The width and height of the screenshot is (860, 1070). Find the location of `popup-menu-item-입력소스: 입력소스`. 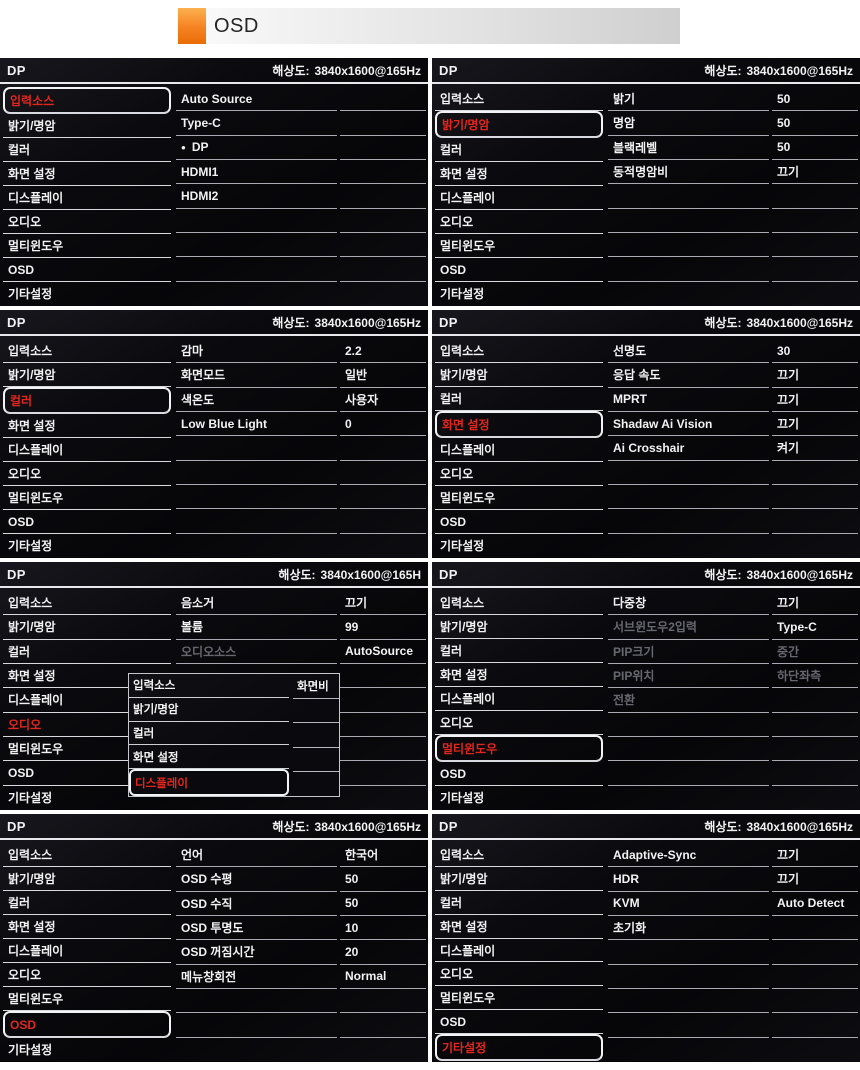

popup-menu-item-입력소스: 입력소스 is located at coordinates (209, 686).